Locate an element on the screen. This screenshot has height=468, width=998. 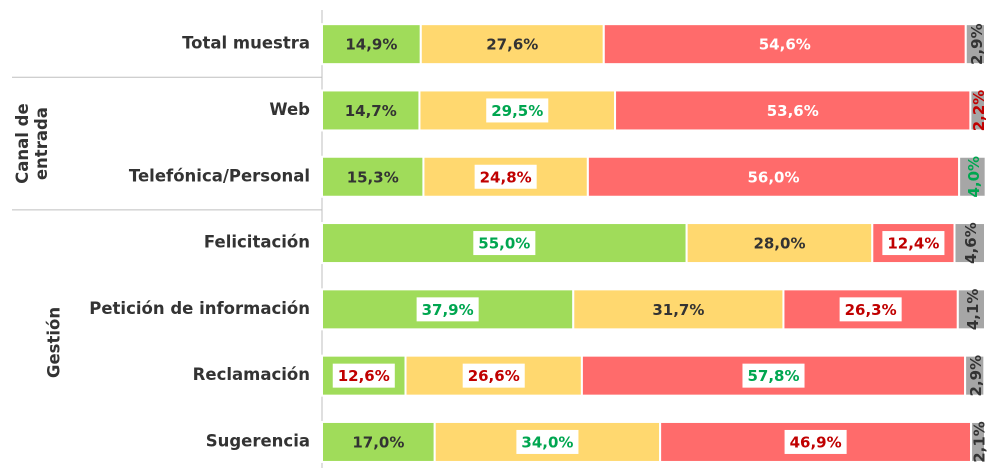
value-label: 29,5% is located at coordinates (517, 111).